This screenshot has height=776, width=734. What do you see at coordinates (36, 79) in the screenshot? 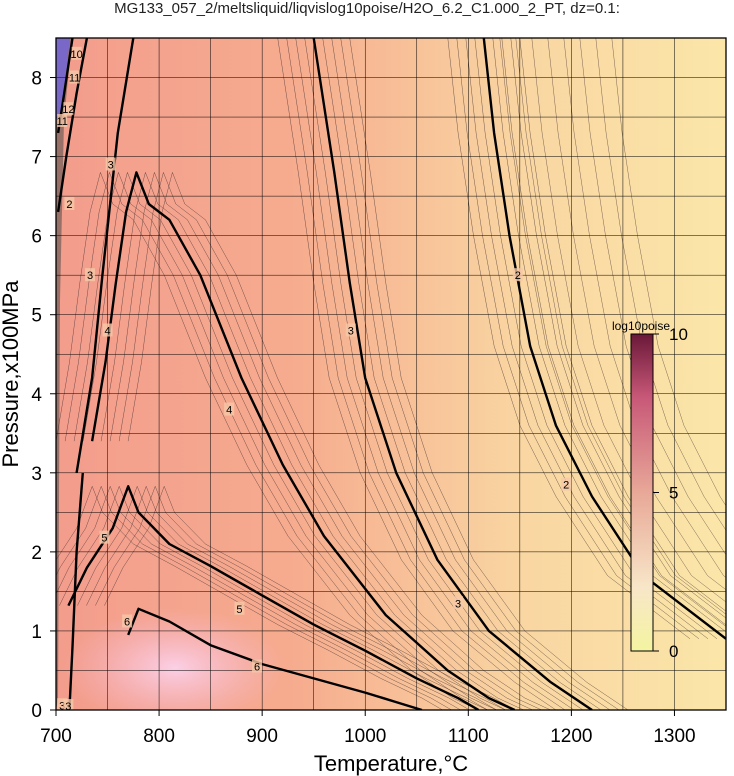
I see `y-tick-label: 8` at bounding box center [36, 79].